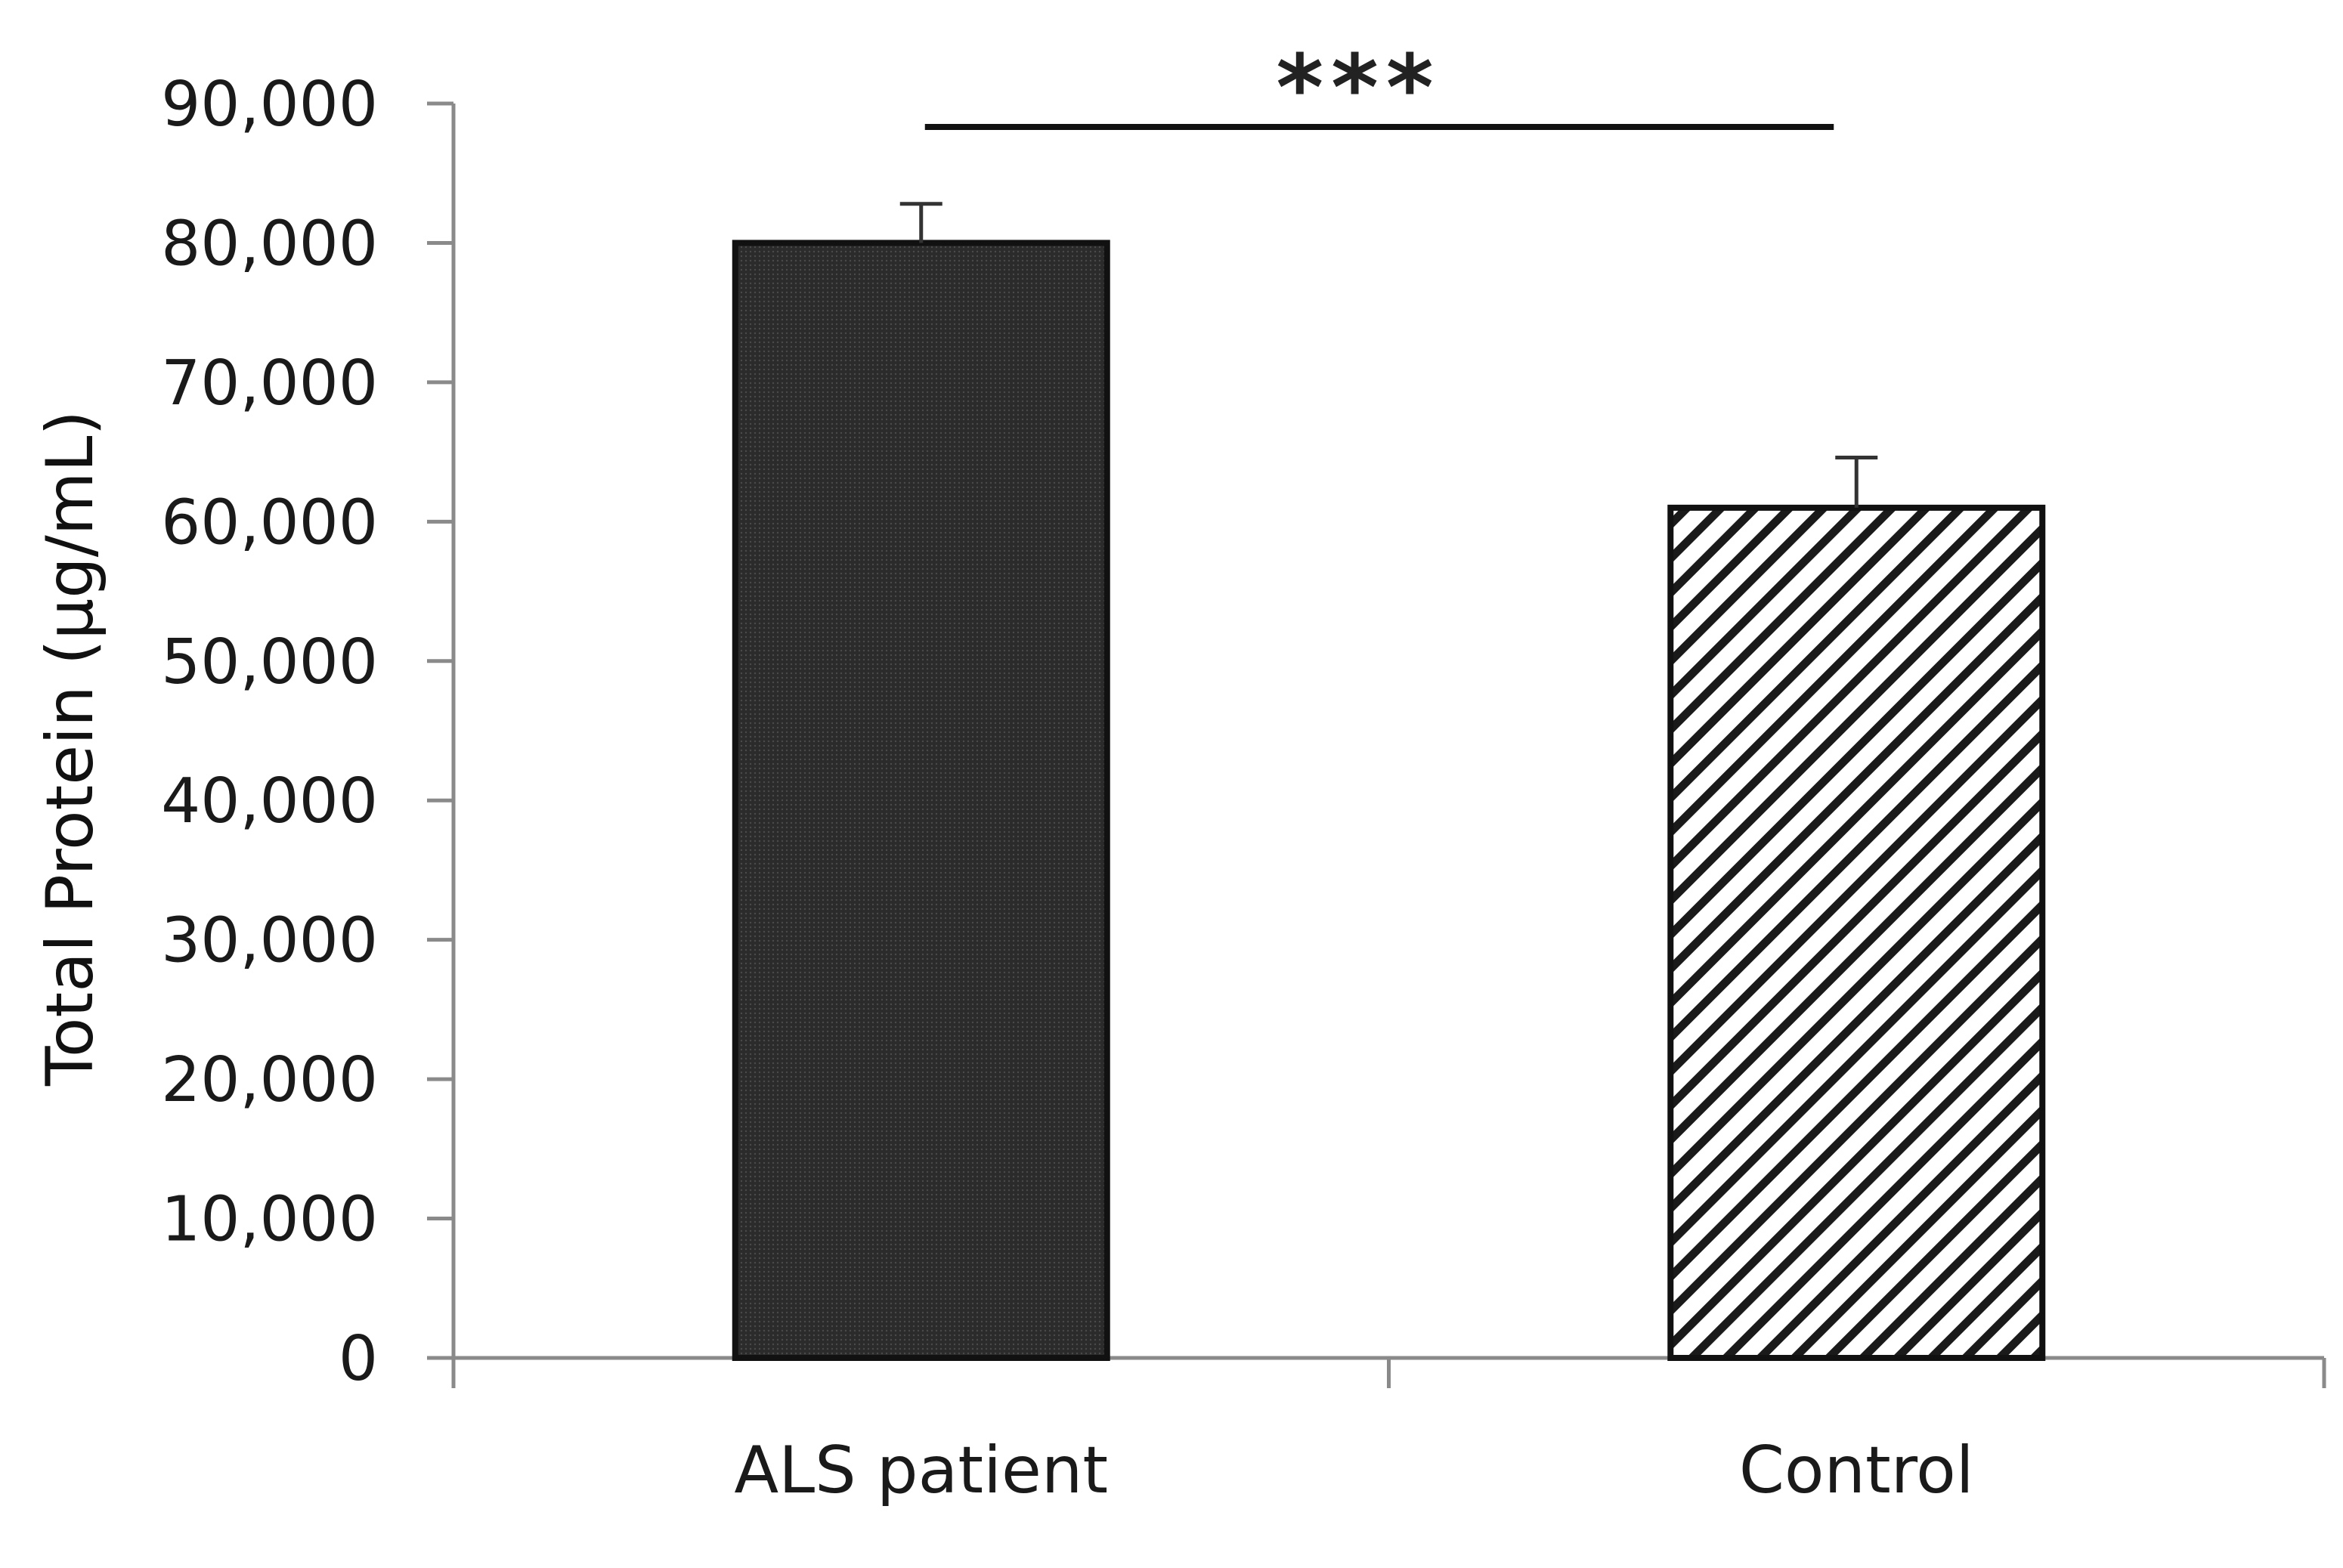 This screenshot has width=2343, height=1568. I want to click on y-tick-label: 0, so click(358, 1359).